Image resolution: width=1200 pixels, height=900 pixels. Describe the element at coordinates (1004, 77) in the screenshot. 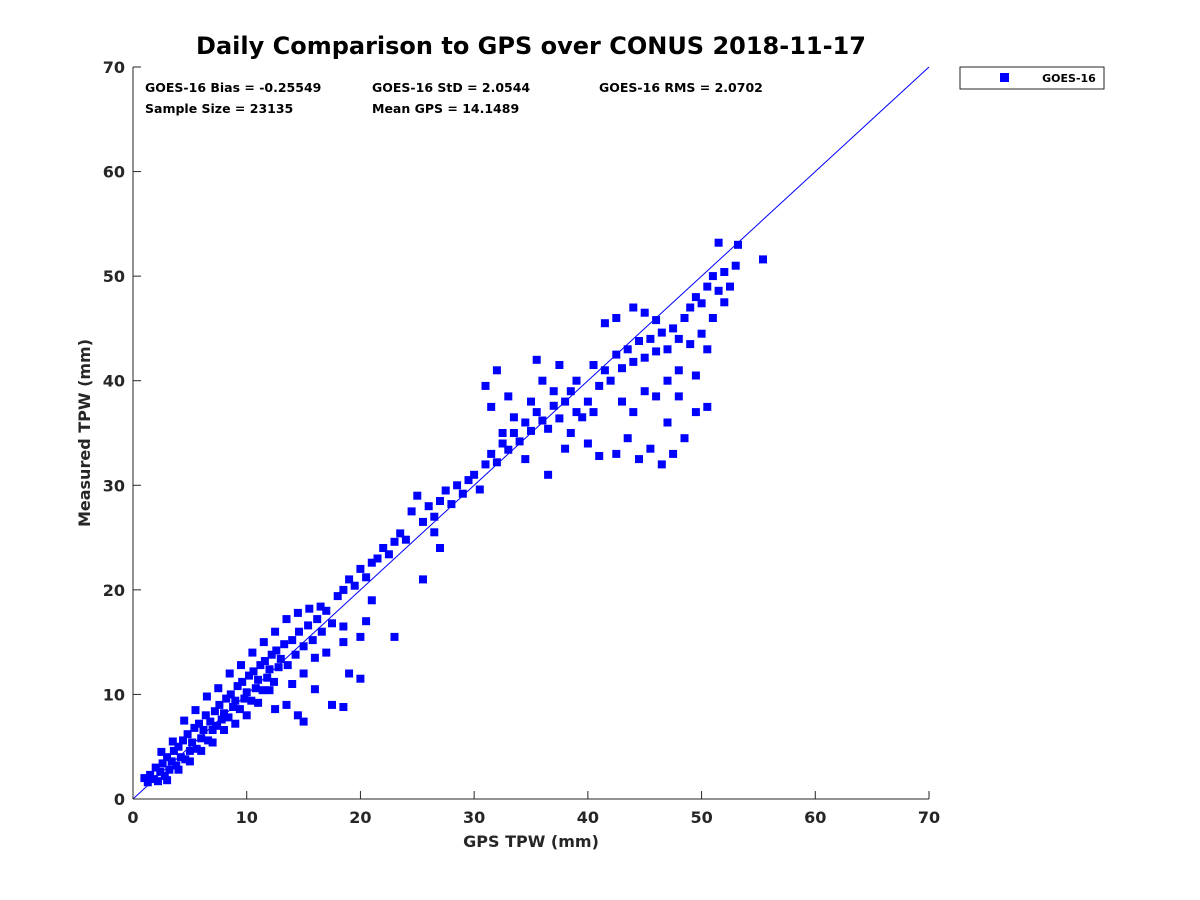

I see `legend-marker` at that location.